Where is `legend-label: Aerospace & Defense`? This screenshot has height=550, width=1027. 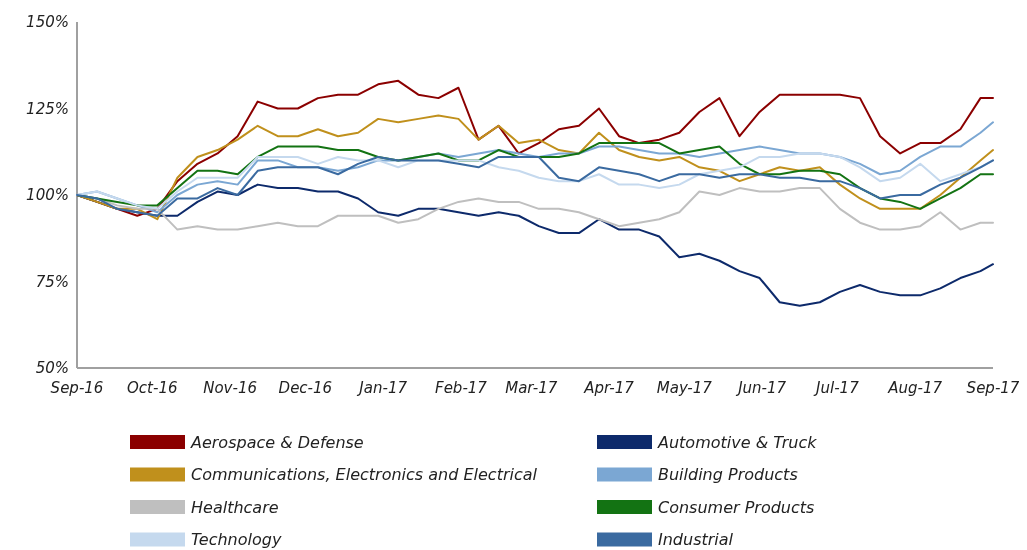 legend-label: Aerospace & Defense is located at coordinates (277, 442).